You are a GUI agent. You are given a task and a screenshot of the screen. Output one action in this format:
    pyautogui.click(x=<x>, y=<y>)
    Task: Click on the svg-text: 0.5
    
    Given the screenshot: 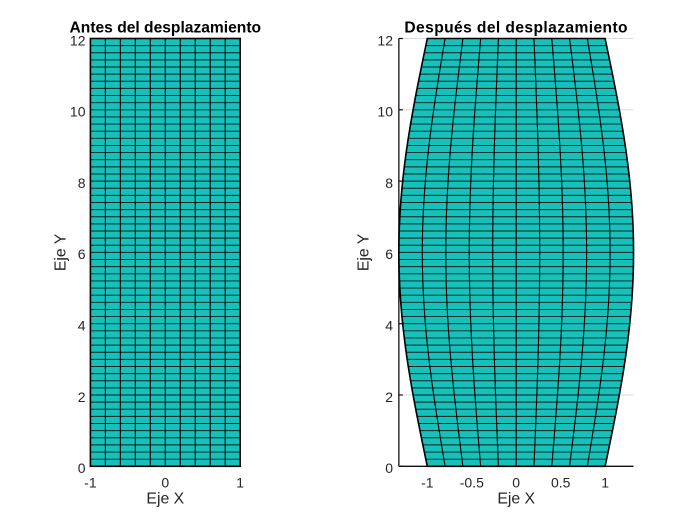 What is the action you would take?
    pyautogui.click(x=561, y=483)
    